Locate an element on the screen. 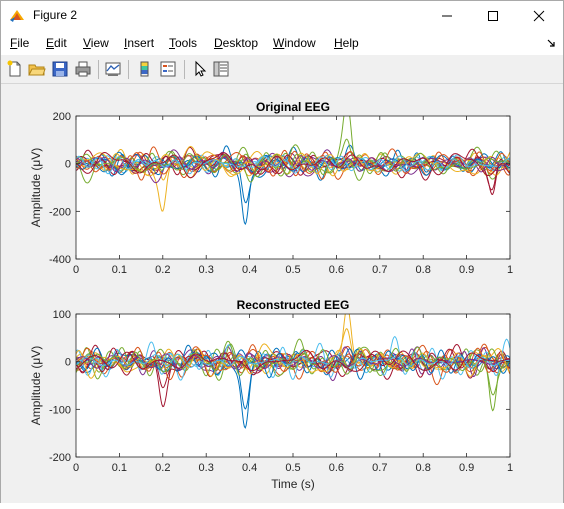 The width and height of the screenshot is (564, 509). link-plot-icon is located at coordinates (113, 69).